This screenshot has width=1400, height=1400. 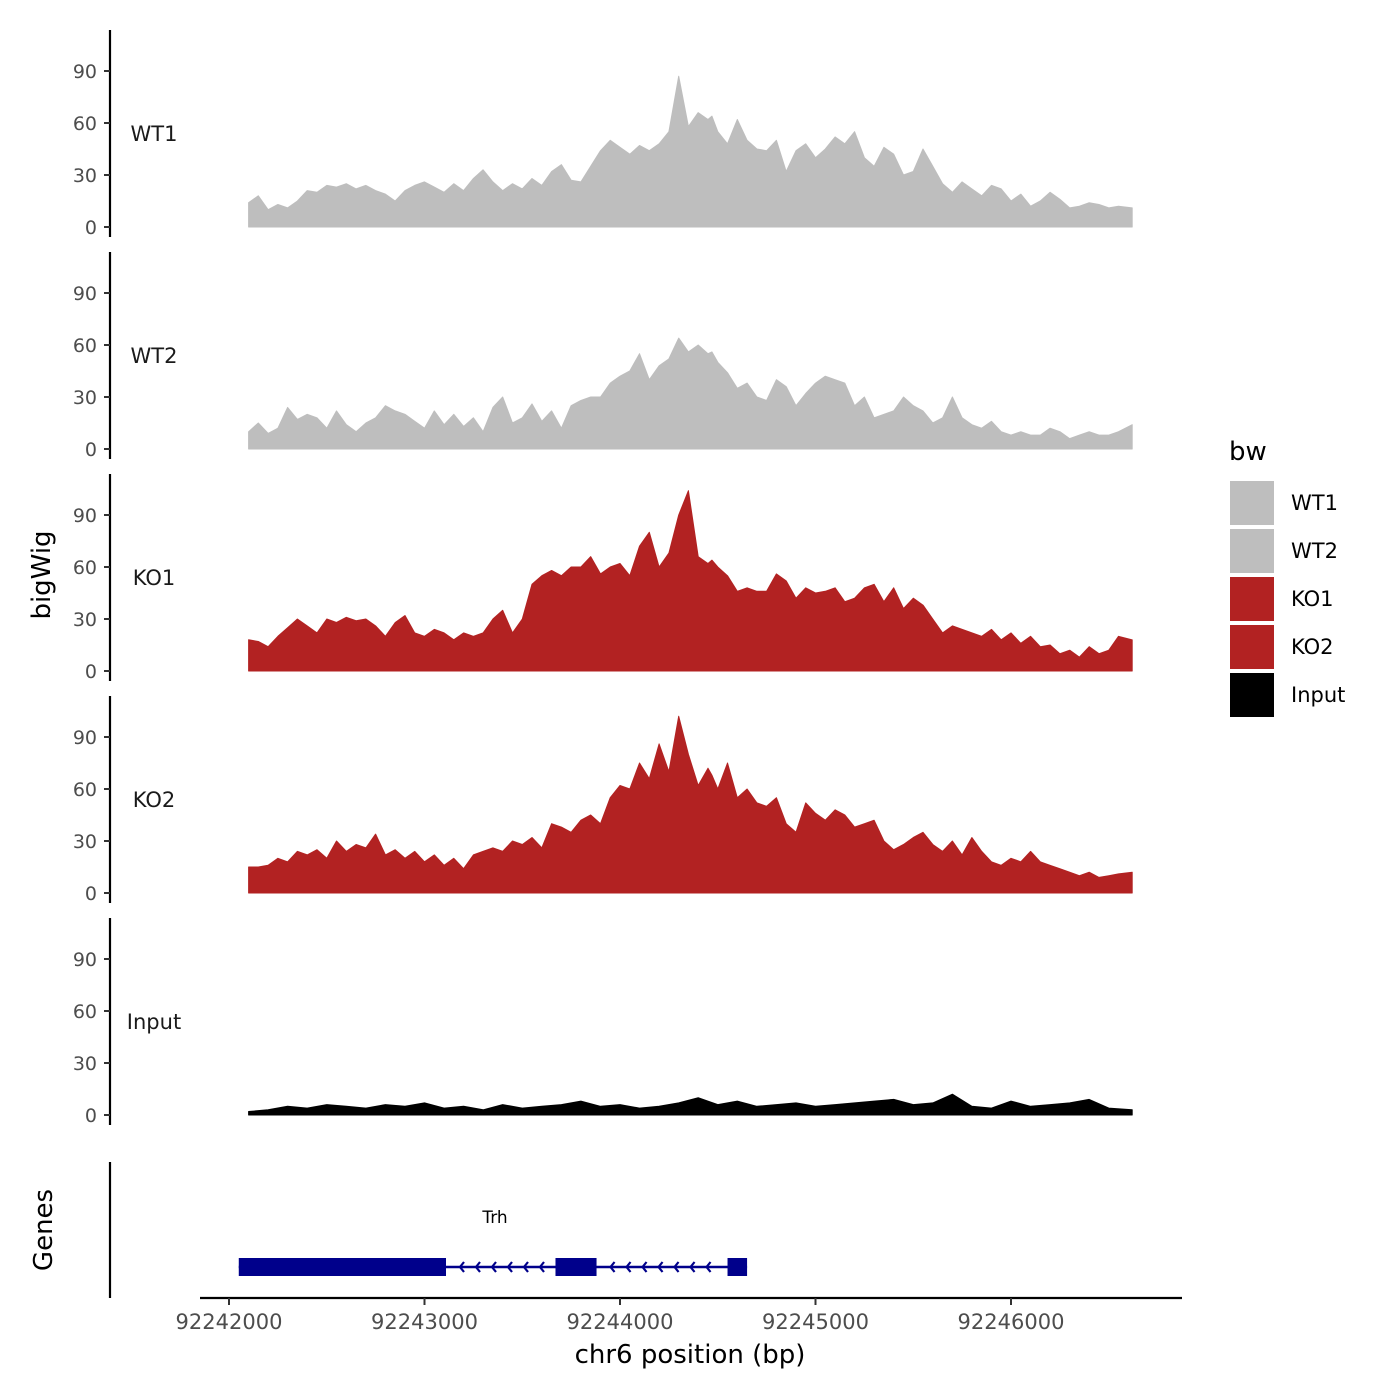 I want to click on x-ticks: 92242000 92243000 92244000 92245000 92246000, so click(x=620, y=1316).